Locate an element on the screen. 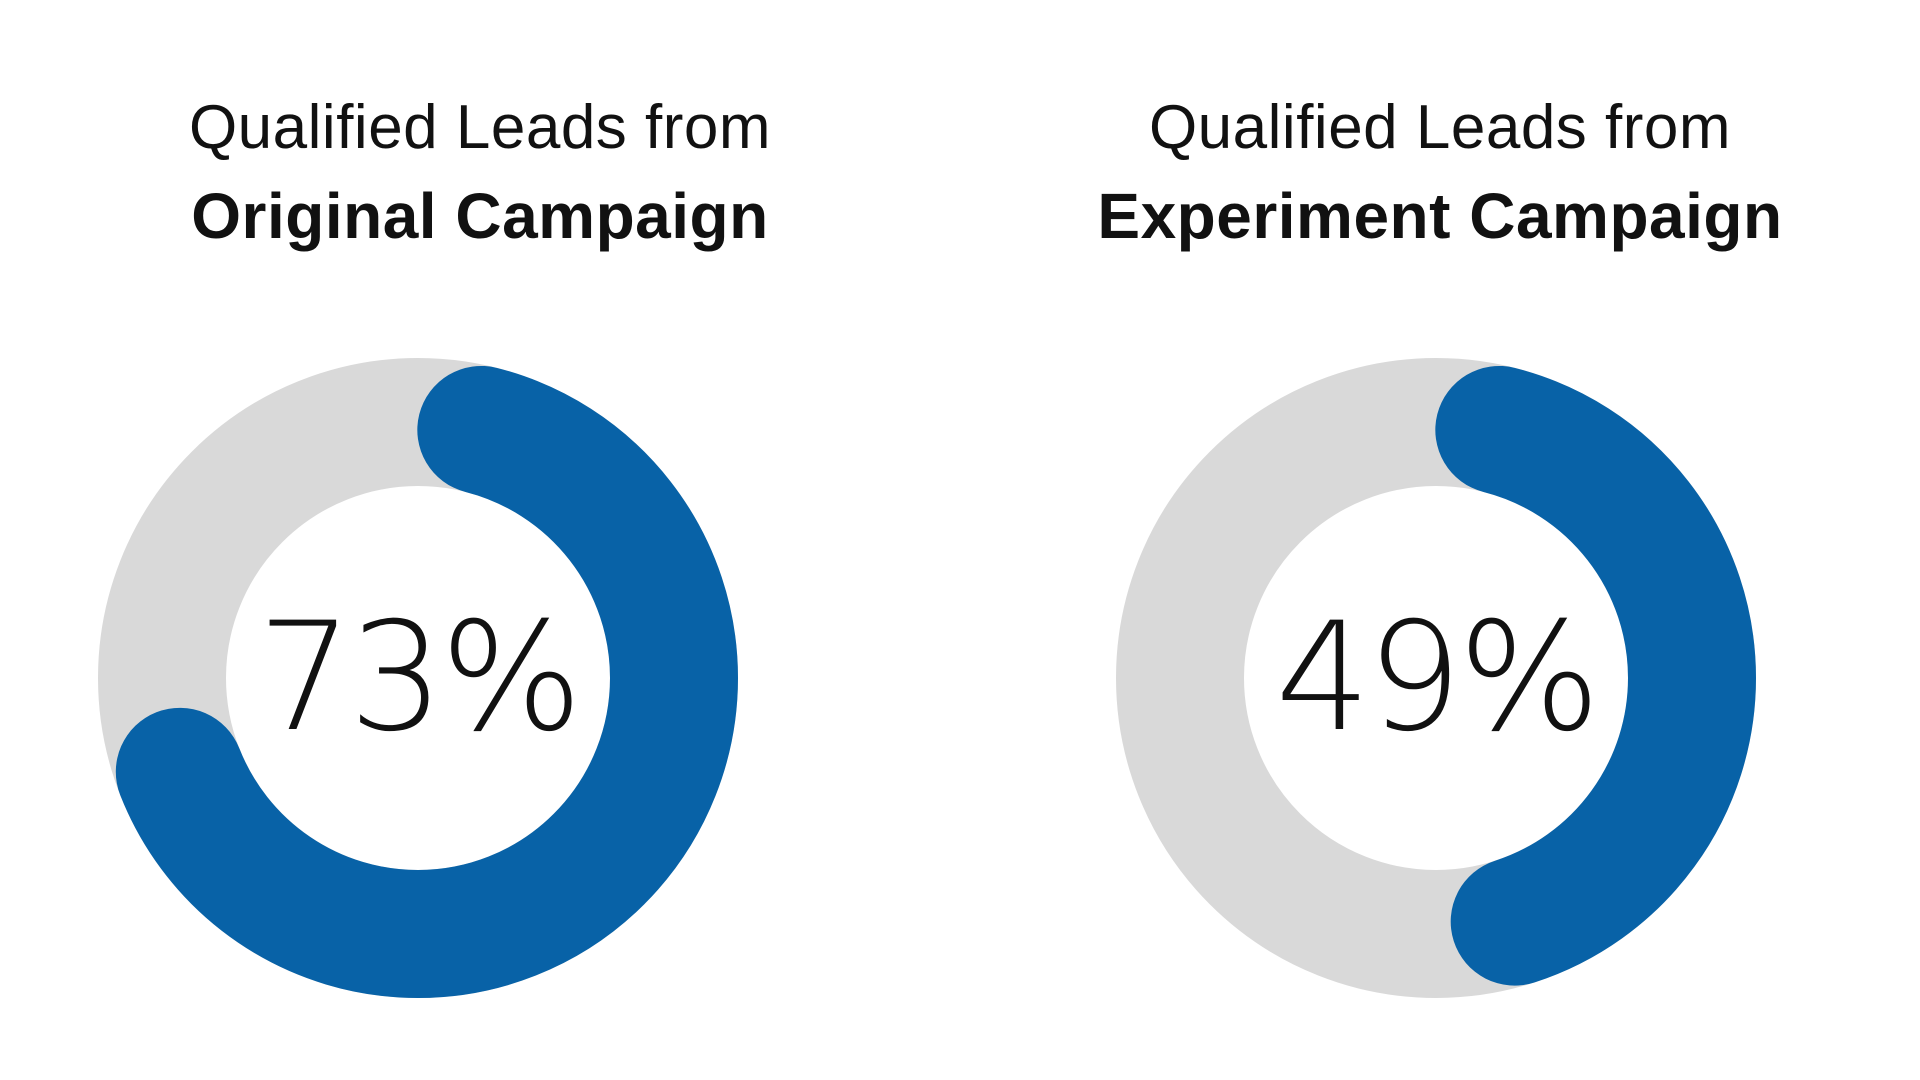 This screenshot has height=1080, width=1920. percentage-label: 49% is located at coordinates (1437, 678).